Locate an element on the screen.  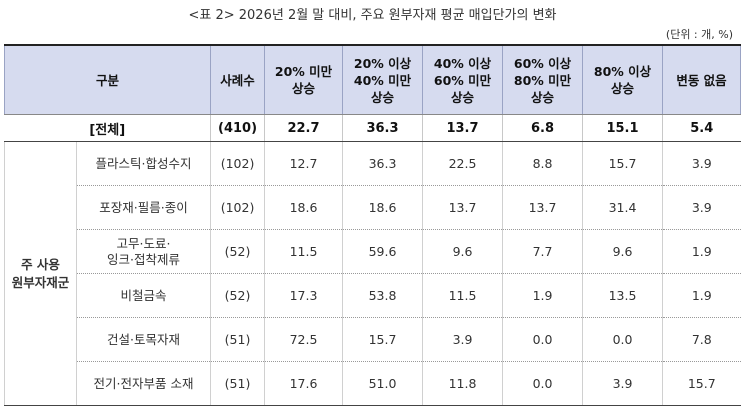
header-col3: 40% 이상 60% 미만 상승 is located at coordinates (463, 79).